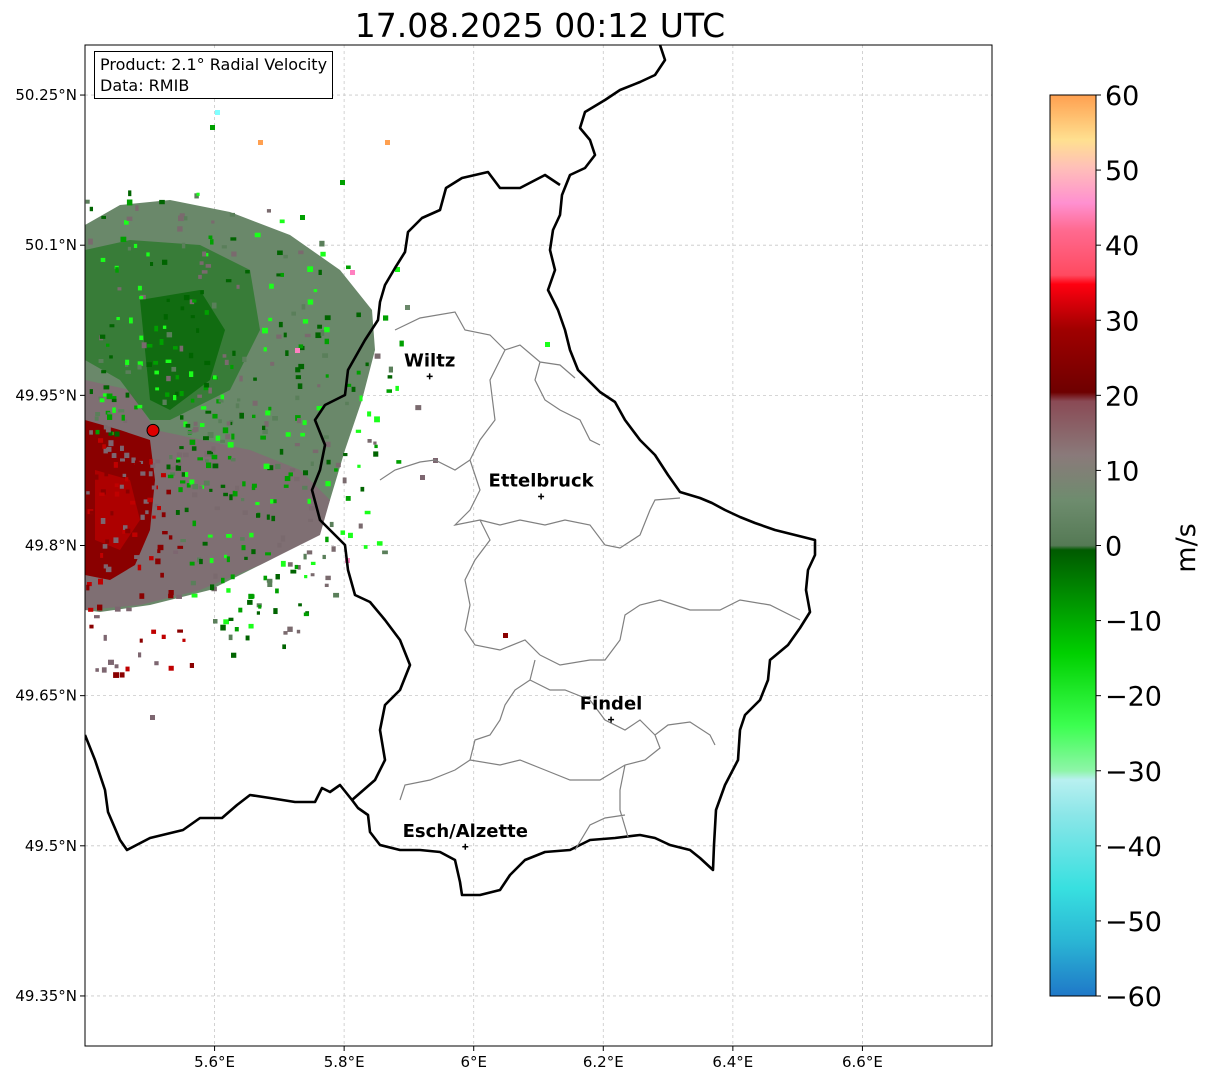 This screenshot has width=1207, height=1081. Describe the element at coordinates (214, 1062) in the screenshot. I see `lon-tick-label: 5.6°E` at that location.